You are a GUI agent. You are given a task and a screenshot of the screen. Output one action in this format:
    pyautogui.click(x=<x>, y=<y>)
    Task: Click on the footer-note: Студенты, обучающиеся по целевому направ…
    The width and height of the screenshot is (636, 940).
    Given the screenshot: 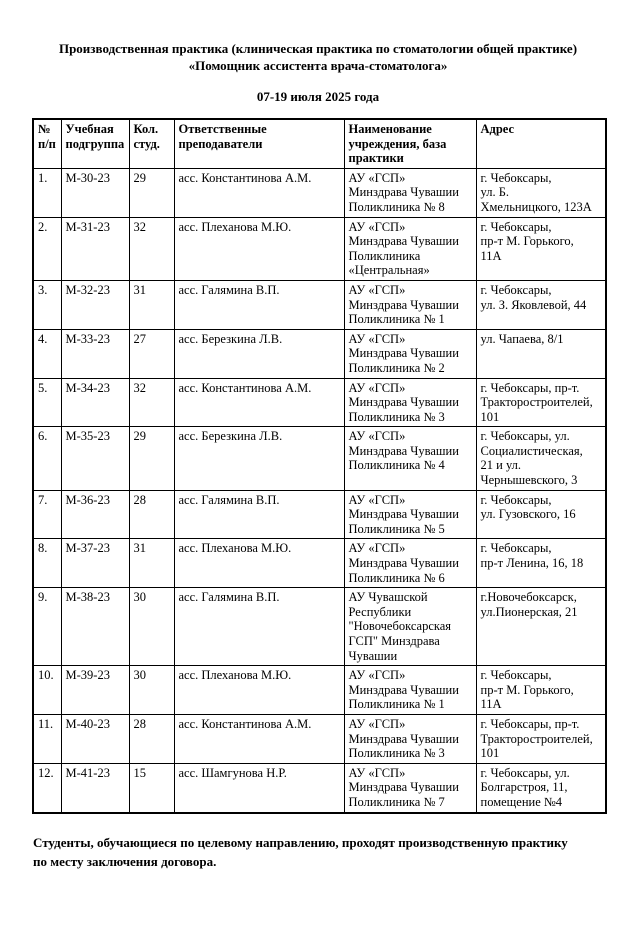 What is the action you would take?
    pyautogui.click(x=300, y=852)
    